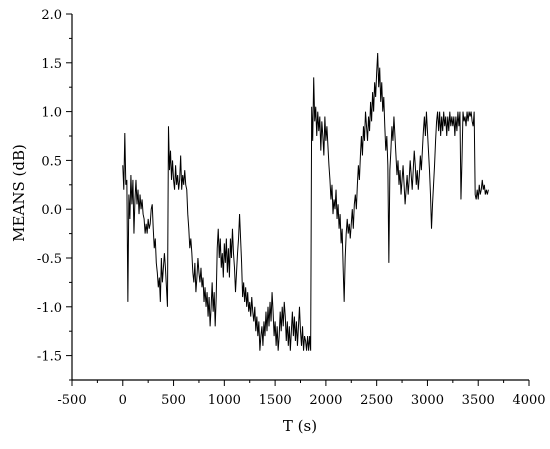  What do you see at coordinates (224, 400) in the screenshot?
I see `x-tick-label: 1000` at bounding box center [224, 400].